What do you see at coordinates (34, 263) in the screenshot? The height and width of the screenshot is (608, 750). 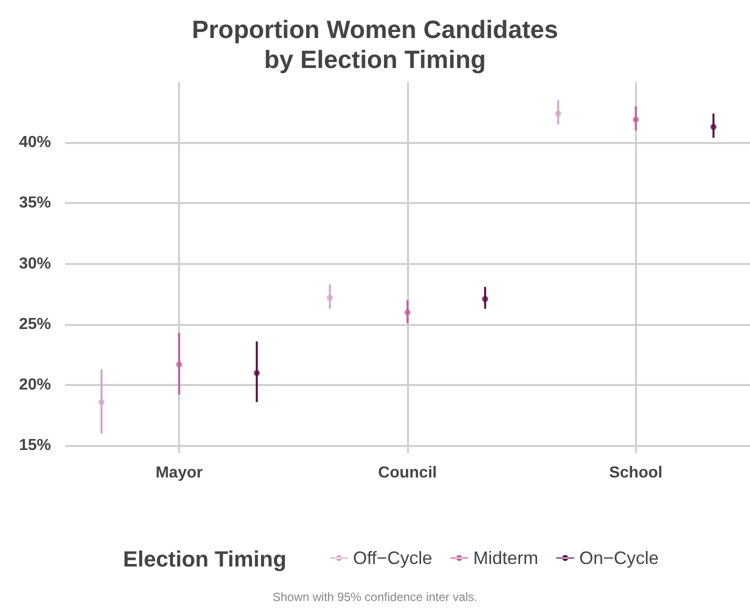 I see `y-tick-label: 30%` at bounding box center [34, 263].